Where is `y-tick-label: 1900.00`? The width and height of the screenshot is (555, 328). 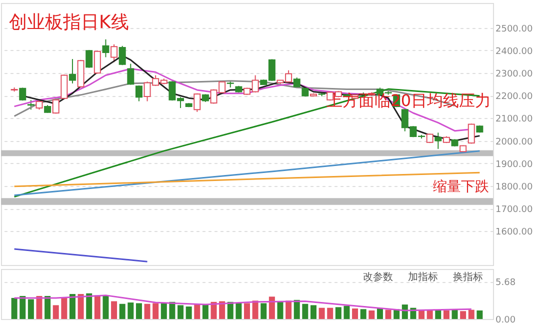
y-tick-label: 1900.00 is located at coordinates (514, 165).